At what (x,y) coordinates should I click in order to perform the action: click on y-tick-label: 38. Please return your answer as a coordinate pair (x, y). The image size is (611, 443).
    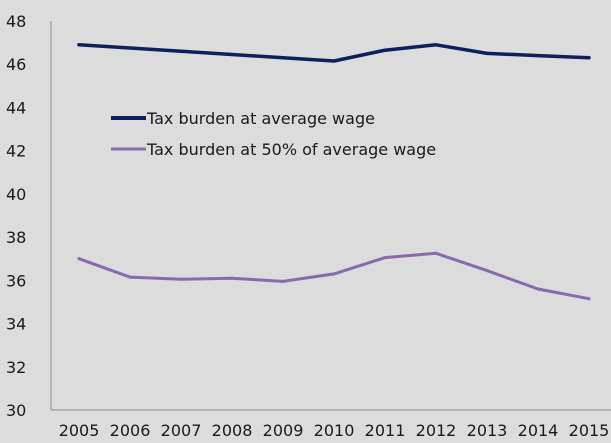
    Looking at the image, I should click on (16, 237).